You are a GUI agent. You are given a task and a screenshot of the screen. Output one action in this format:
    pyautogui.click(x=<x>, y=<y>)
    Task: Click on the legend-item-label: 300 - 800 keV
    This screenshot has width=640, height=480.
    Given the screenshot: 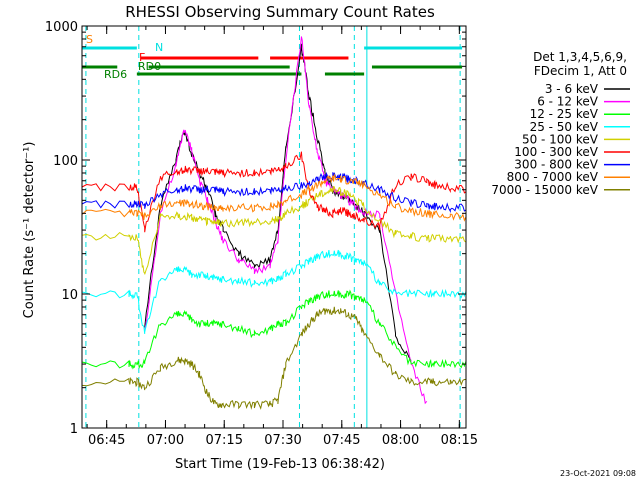 What is the action you would take?
    pyautogui.click(x=556, y=165)
    